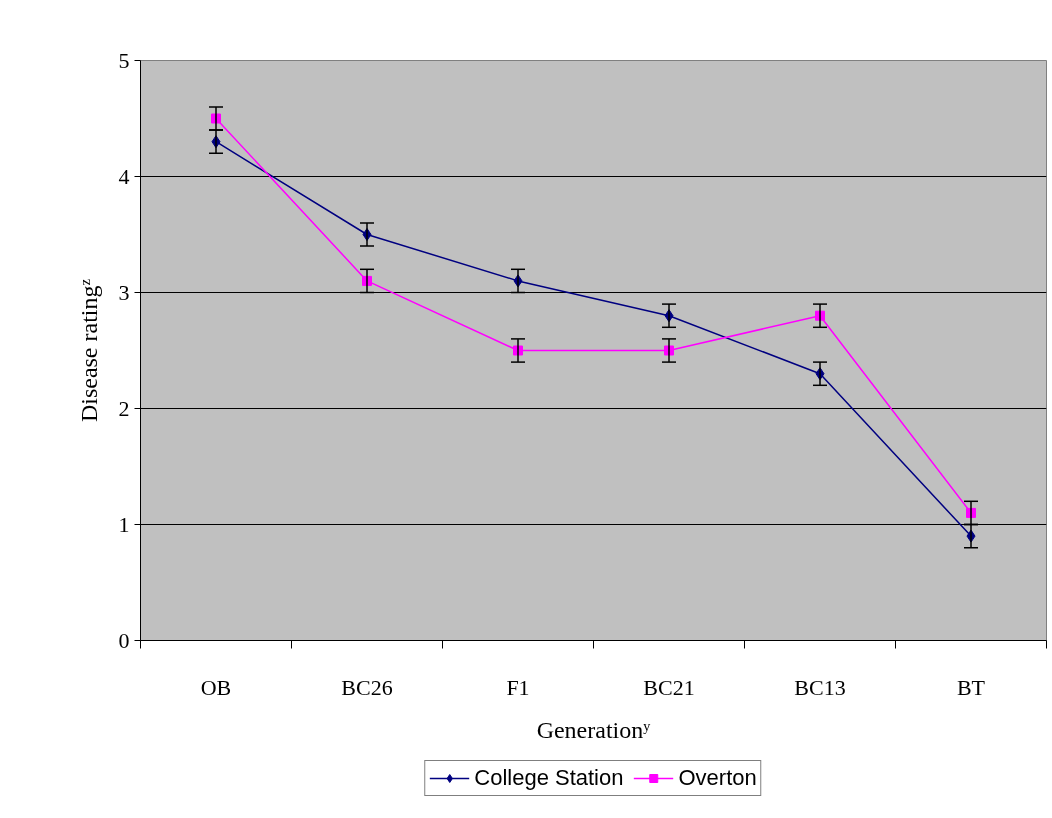 The width and height of the screenshot is (1052, 818). I want to click on y-tick-label: 4, so click(124, 176).